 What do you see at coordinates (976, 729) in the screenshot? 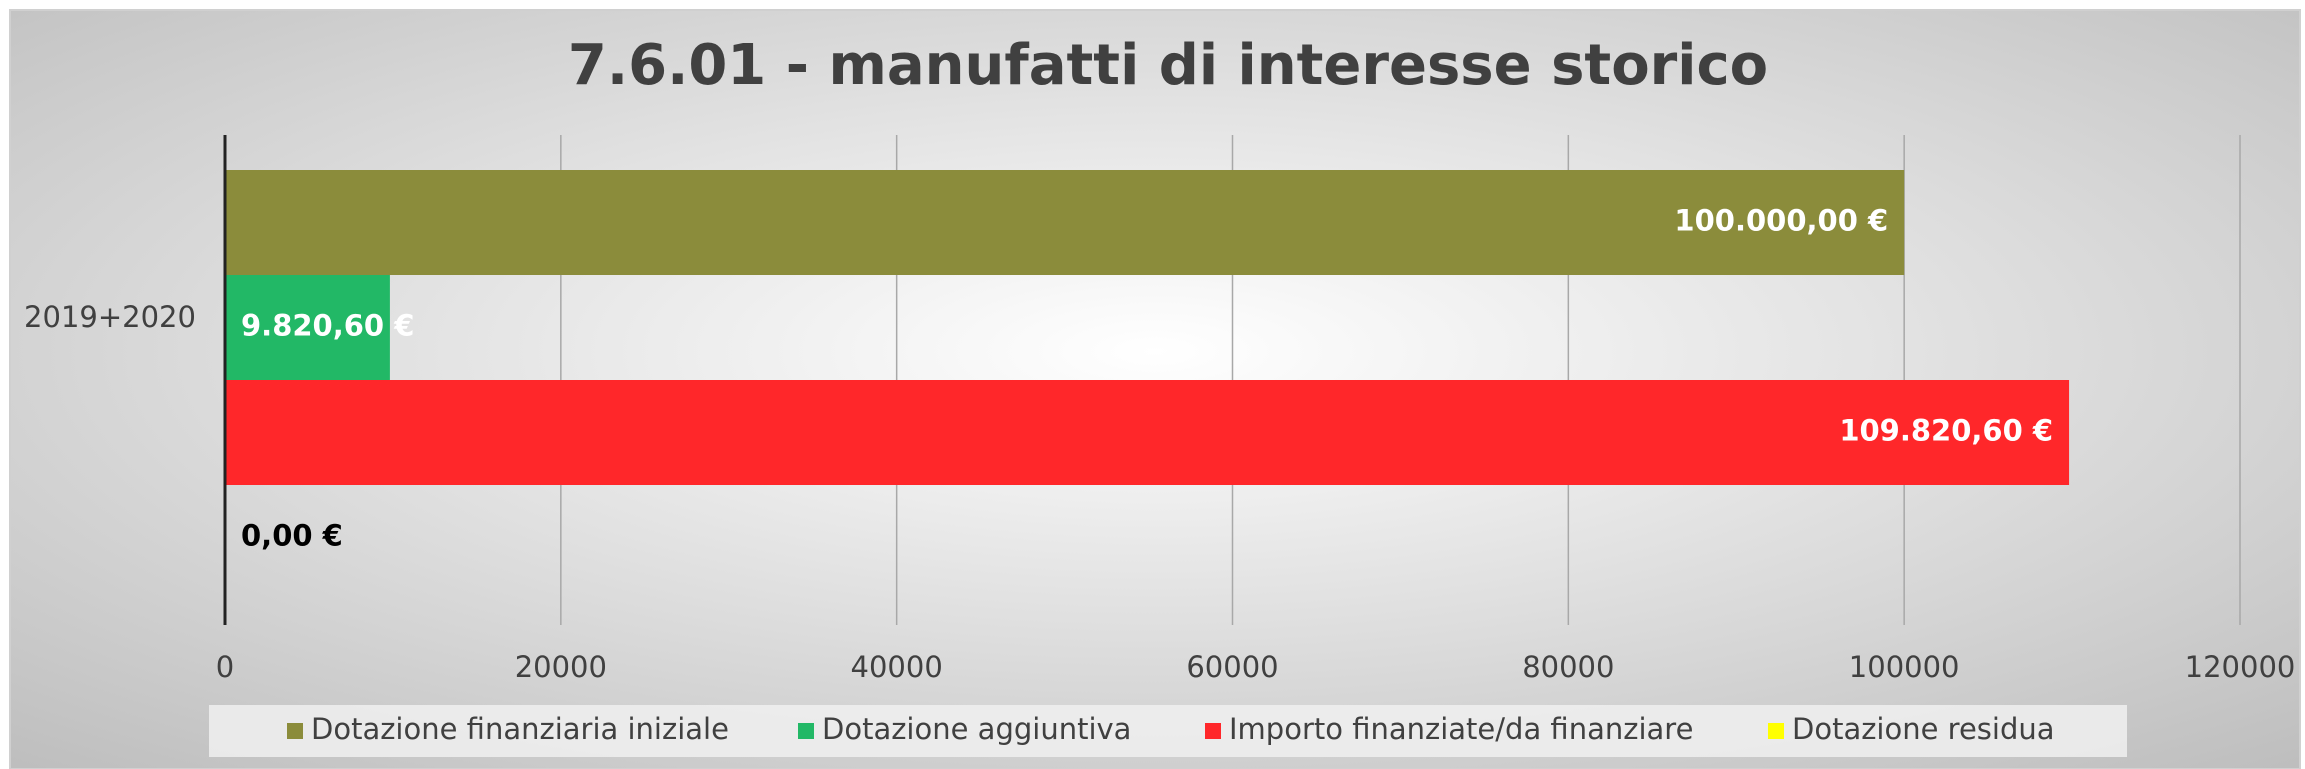
I see `legend-label: Dotazione aggiuntiva` at bounding box center [976, 729].